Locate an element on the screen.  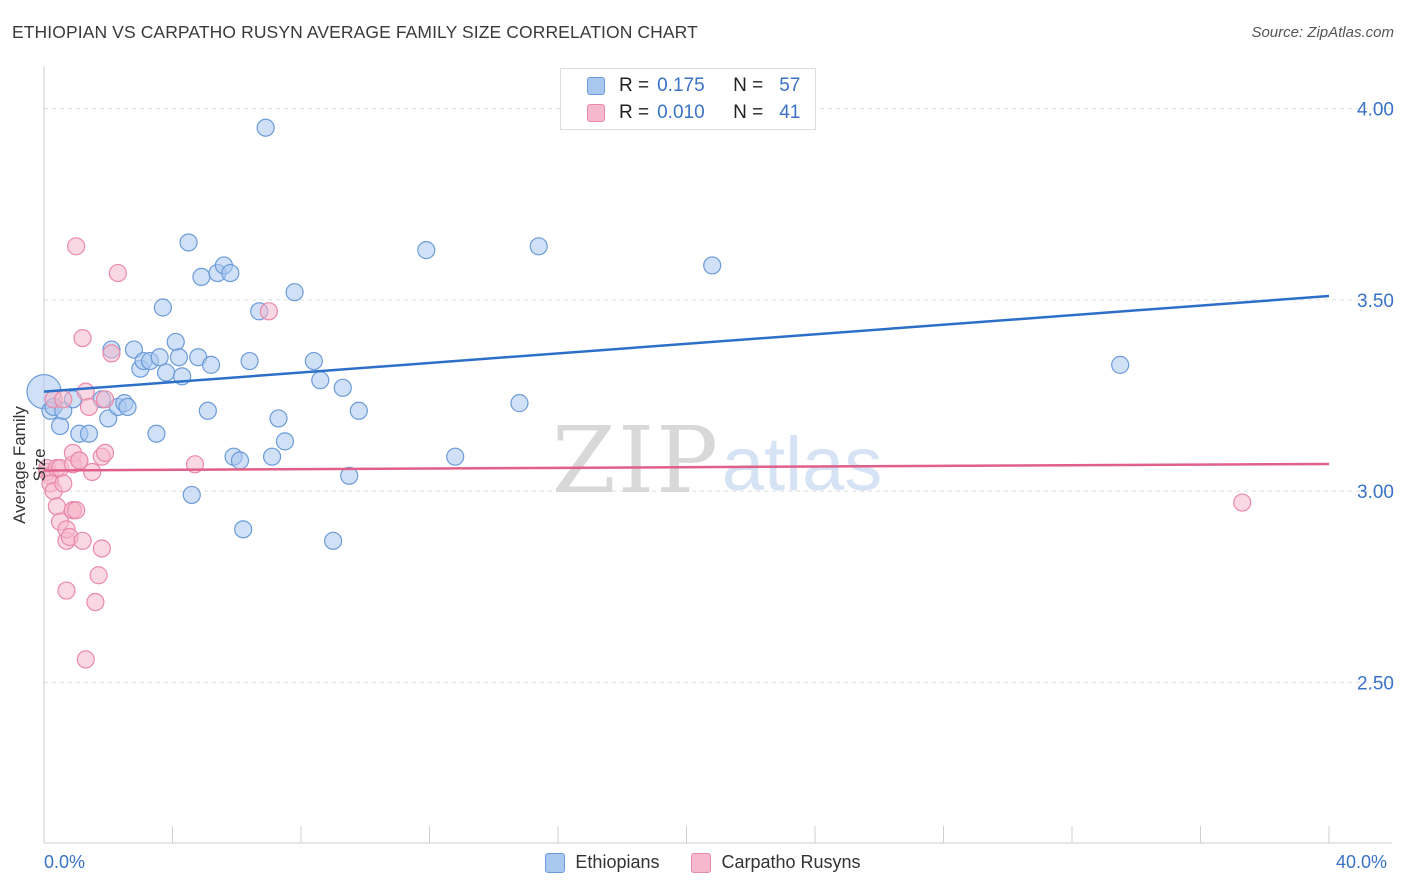
watermark: ZIP atlas is located at coordinates (717, 460).